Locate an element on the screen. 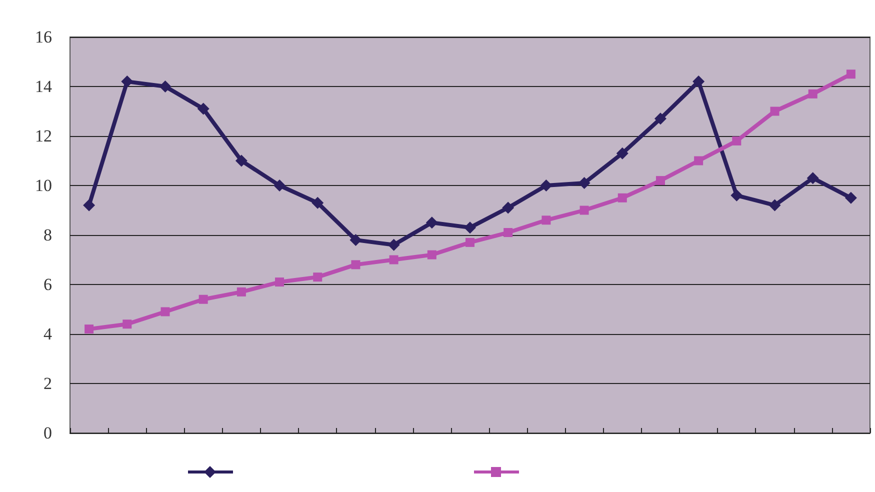 The image size is (875, 492). y-tick-label: 16 is located at coordinates (43, 37).